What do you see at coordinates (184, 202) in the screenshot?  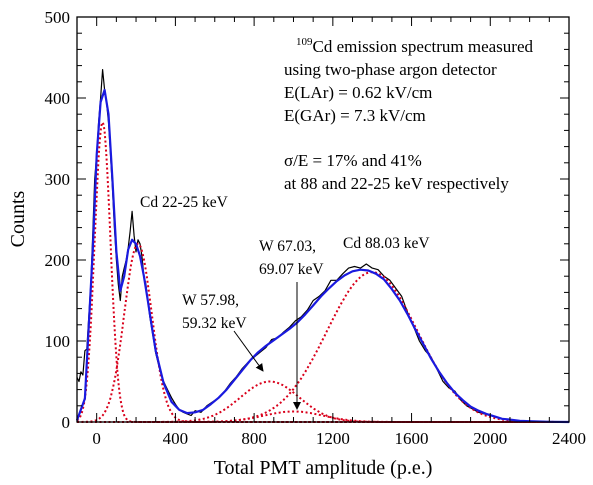 I see `peak-label-cd-22-25: Cd 22-25 keV` at bounding box center [184, 202].